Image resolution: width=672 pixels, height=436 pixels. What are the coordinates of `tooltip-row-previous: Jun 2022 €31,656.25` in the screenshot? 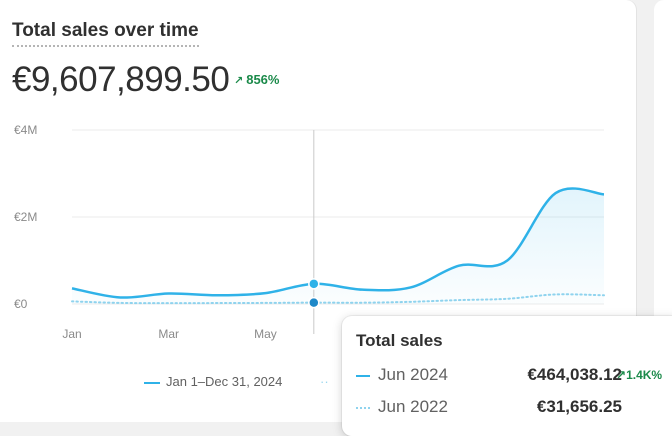 It's located at (489, 408).